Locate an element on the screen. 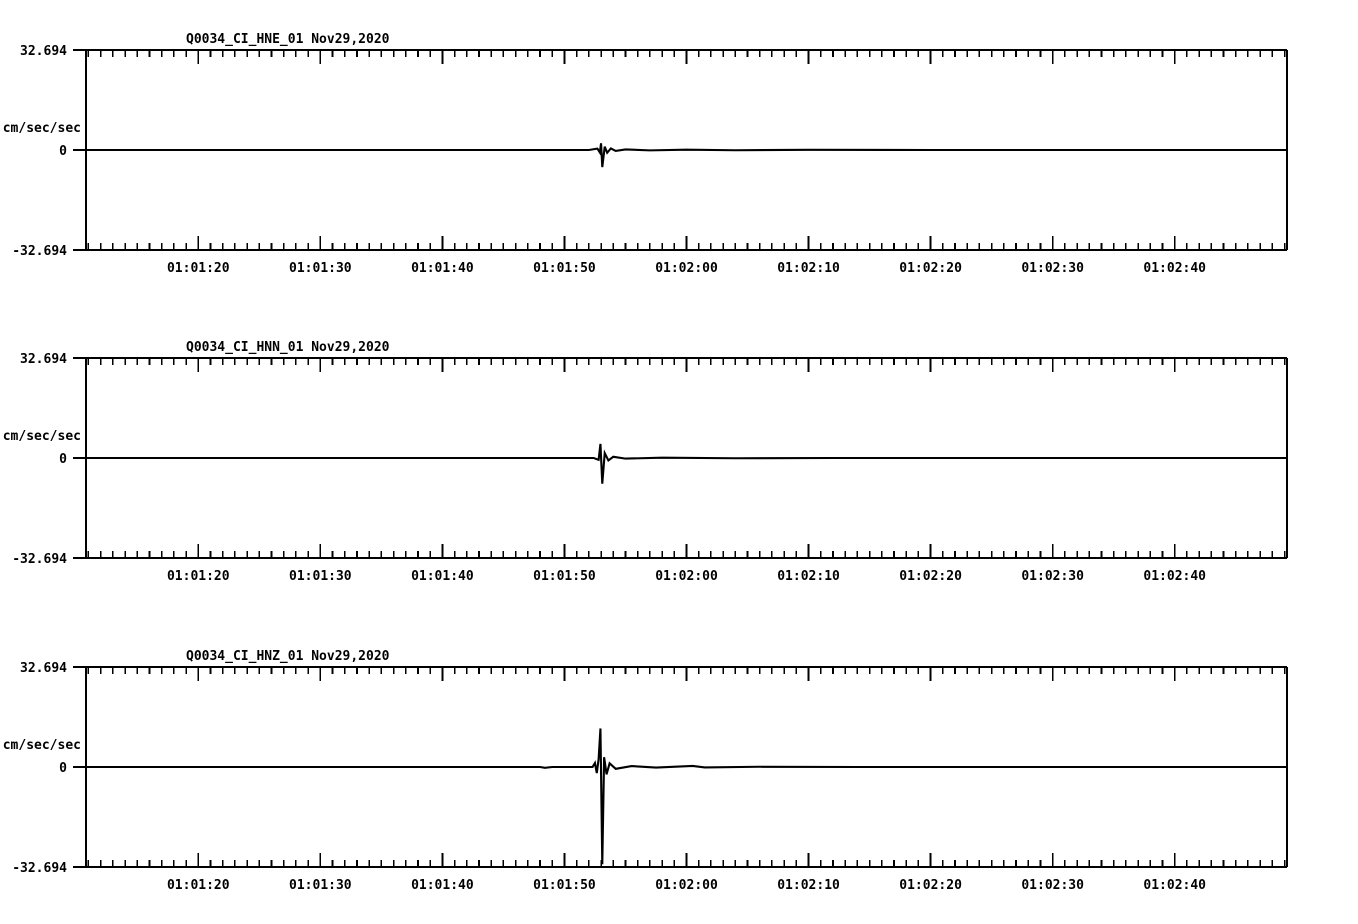 Image resolution: width=1358 pixels, height=924 pixels. panel-title: Q0034_CI_HNN_01 Nov29,2020 is located at coordinates (288, 347).